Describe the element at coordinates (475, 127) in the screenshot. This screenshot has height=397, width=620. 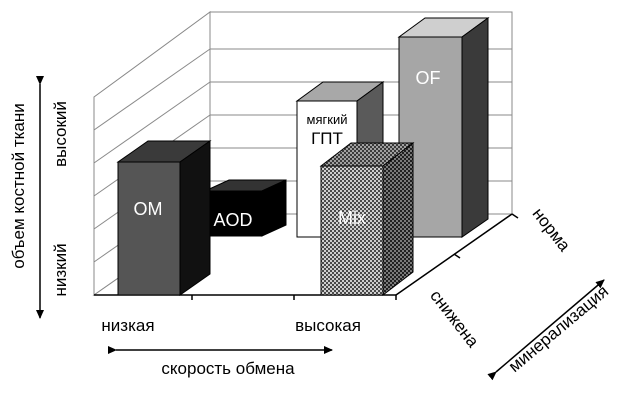
I see `bar-of-side` at that location.